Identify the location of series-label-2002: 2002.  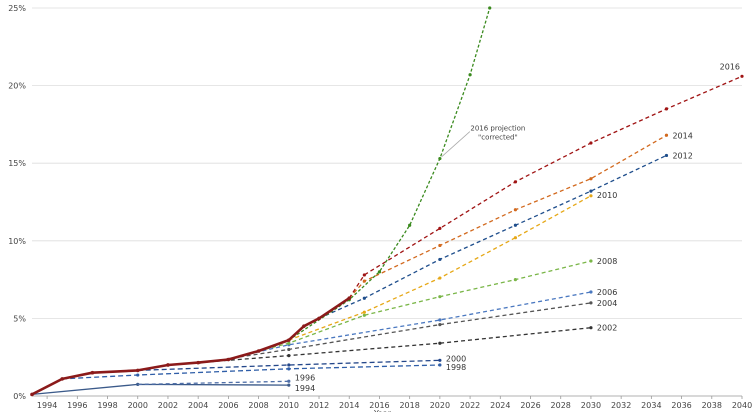
(607, 328).